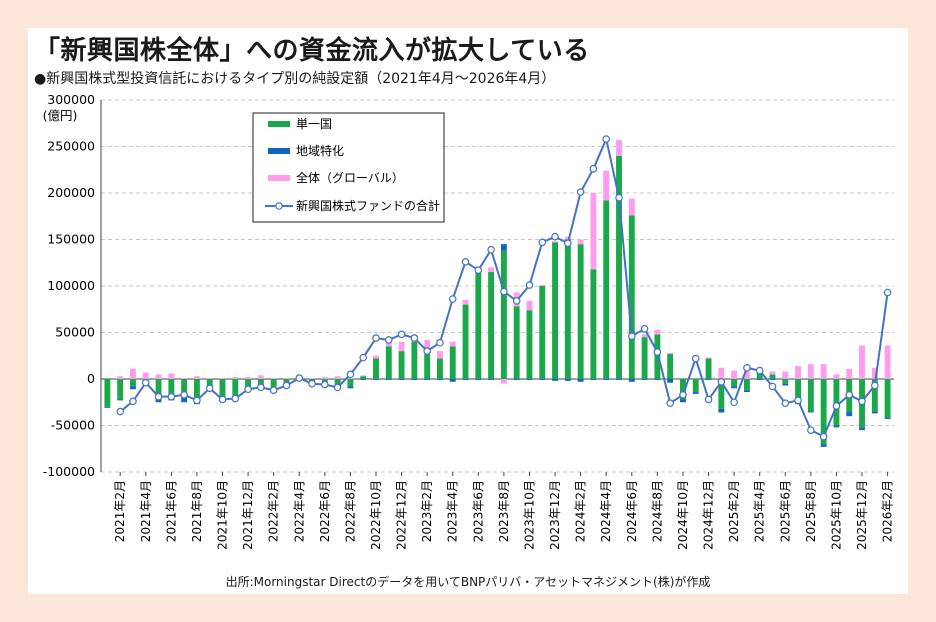 The image size is (936, 622). I want to click on legend-label-regional: 地域特化, so click(320, 150).